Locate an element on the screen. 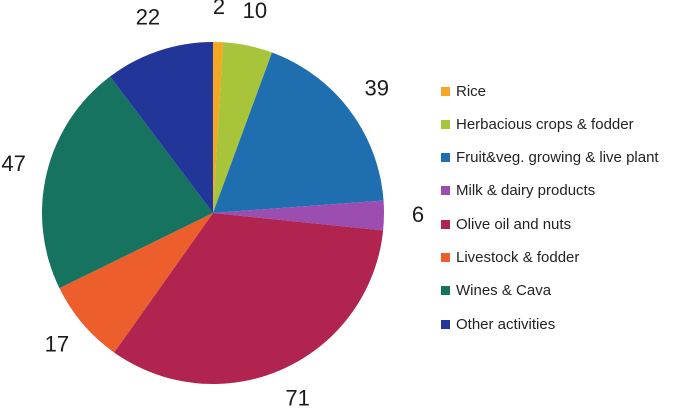 This screenshot has width=690, height=411. slice-value-label: 17 is located at coordinates (57, 344).